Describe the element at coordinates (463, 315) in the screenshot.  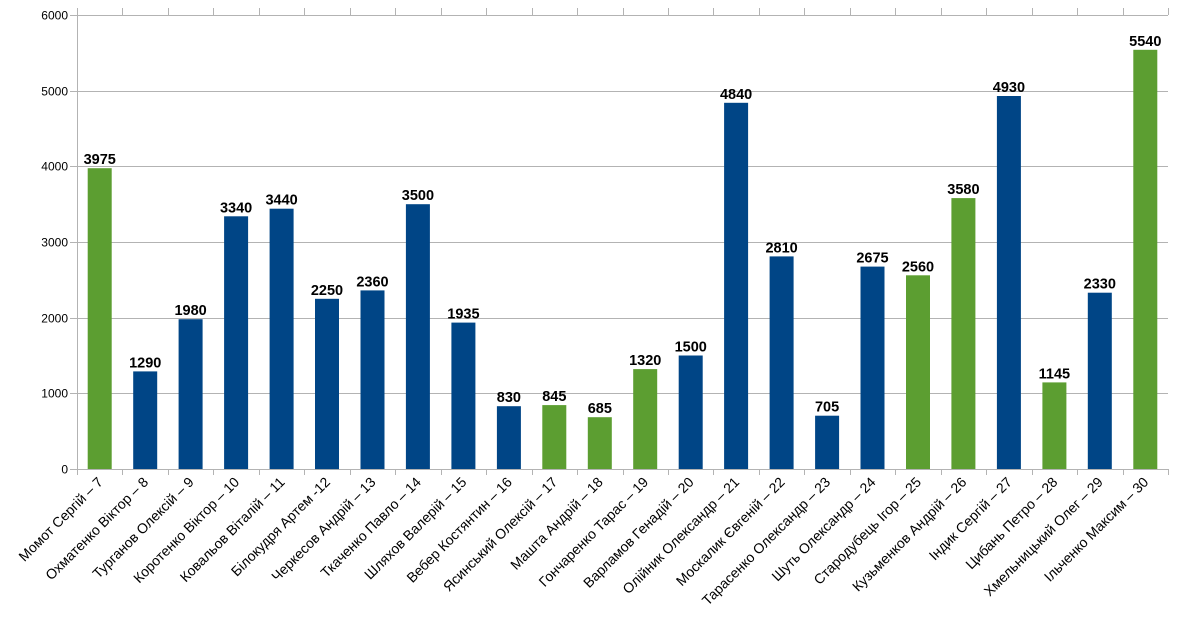
I see `data-label: 1935` at that location.